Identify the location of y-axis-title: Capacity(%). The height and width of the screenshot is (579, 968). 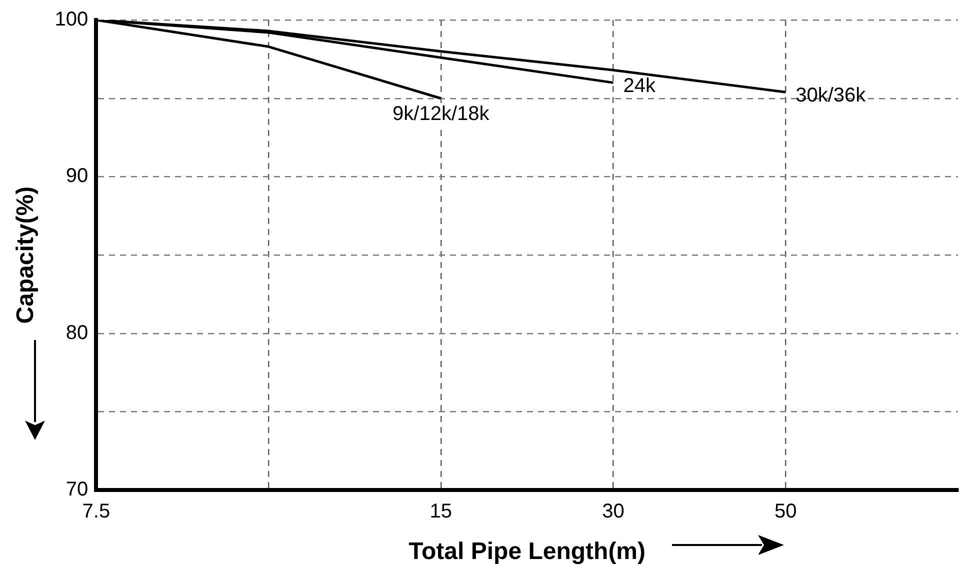
(26, 255).